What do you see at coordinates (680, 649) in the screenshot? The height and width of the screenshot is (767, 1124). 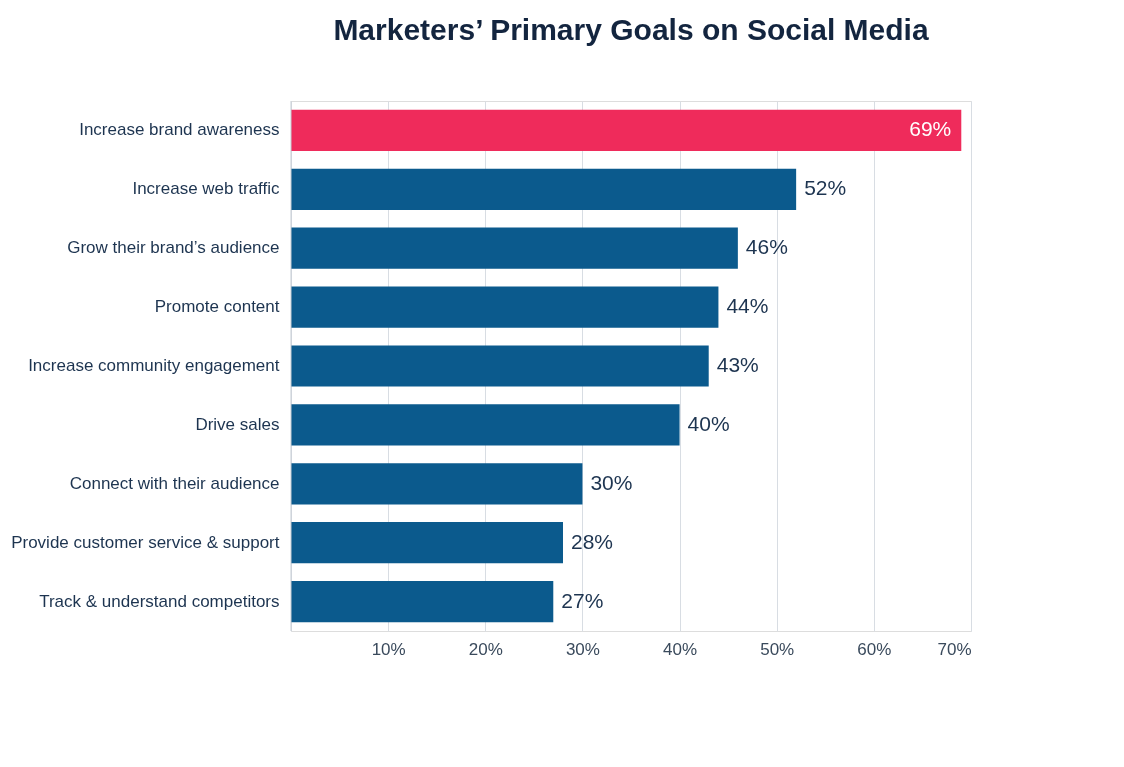 I see `x-tick-label: 40%` at bounding box center [680, 649].